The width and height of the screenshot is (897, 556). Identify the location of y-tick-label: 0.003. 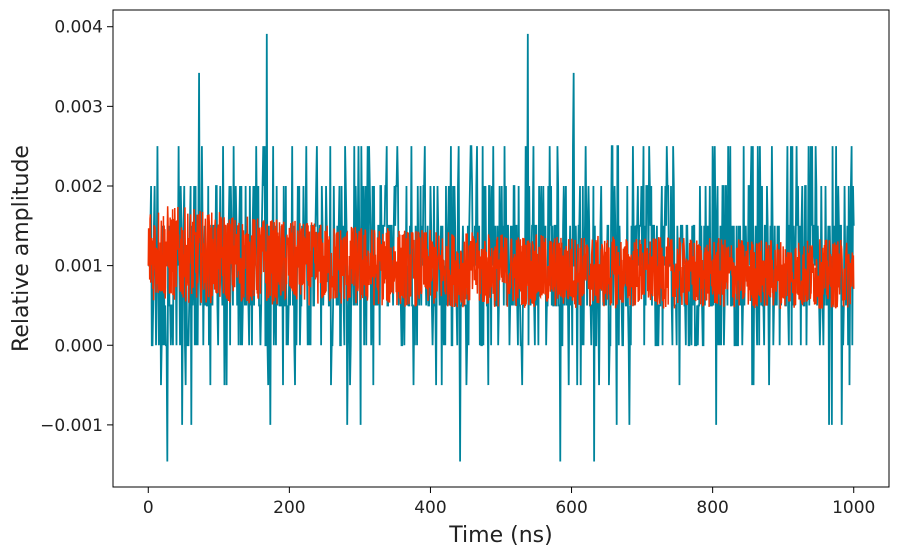
(78, 107).